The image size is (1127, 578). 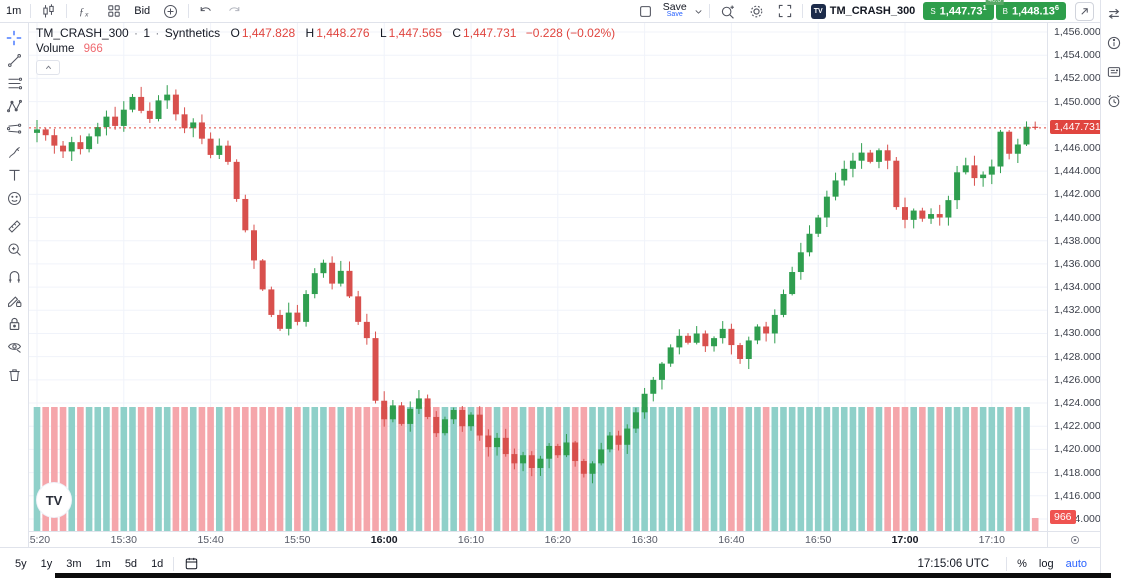 I want to click on clock: 17:15:06 UTC, so click(x=953, y=563).